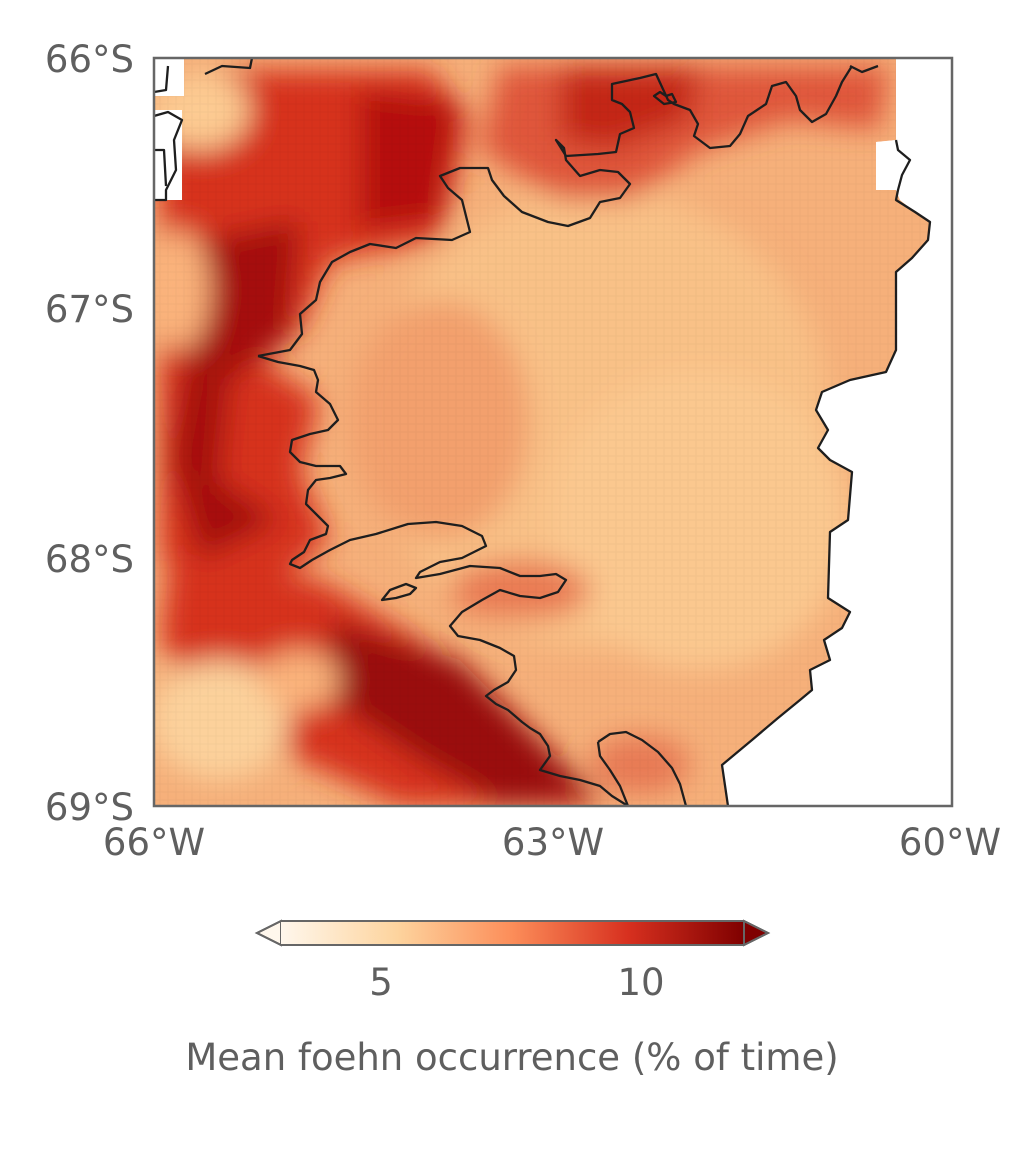 The image size is (1024, 1152). I want to click on lon-tick-label: 60°W, so click(950, 842).